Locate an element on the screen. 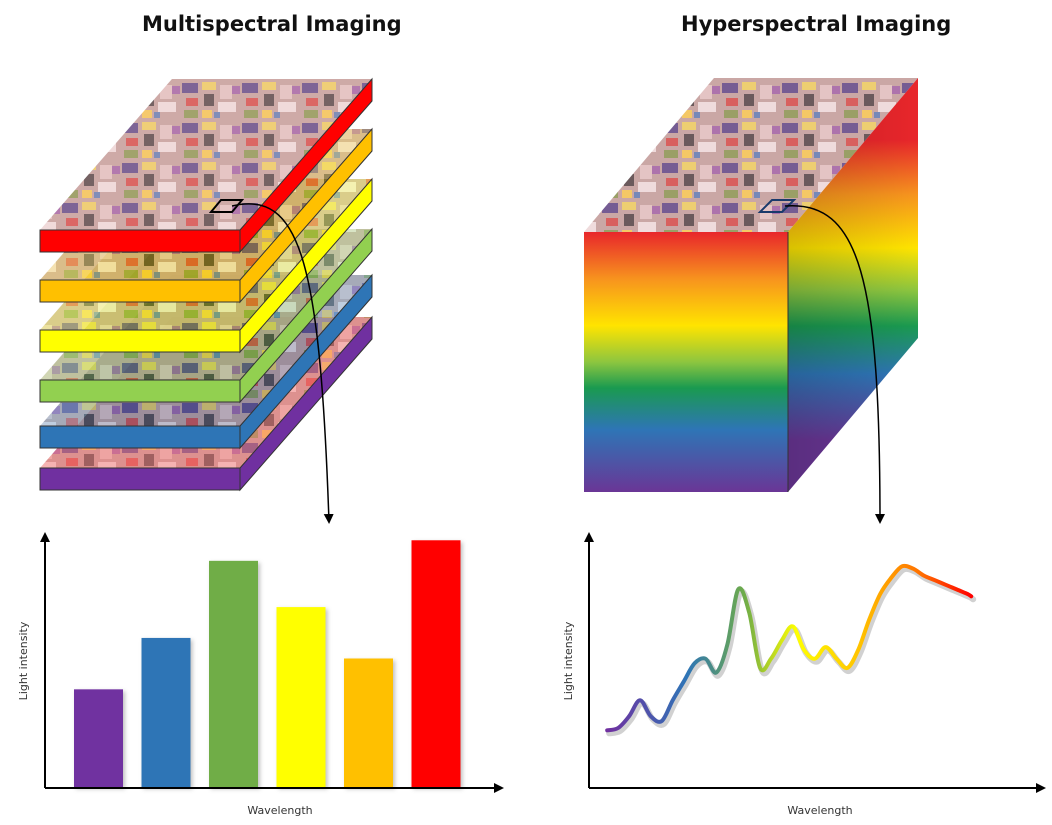 The image size is (1052, 825). layer-red-top-tint is located at coordinates (206, 154).